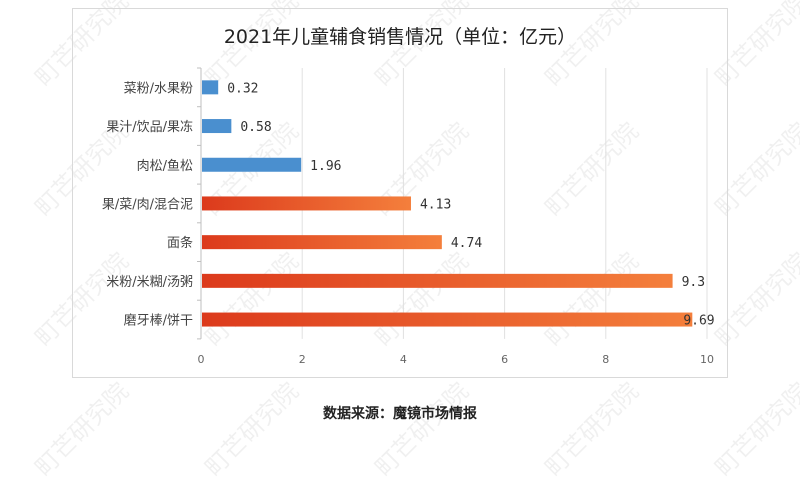 The width and height of the screenshot is (800, 482). What do you see at coordinates (201, 359) in the screenshot?
I see `x-tick-label: 0` at bounding box center [201, 359].